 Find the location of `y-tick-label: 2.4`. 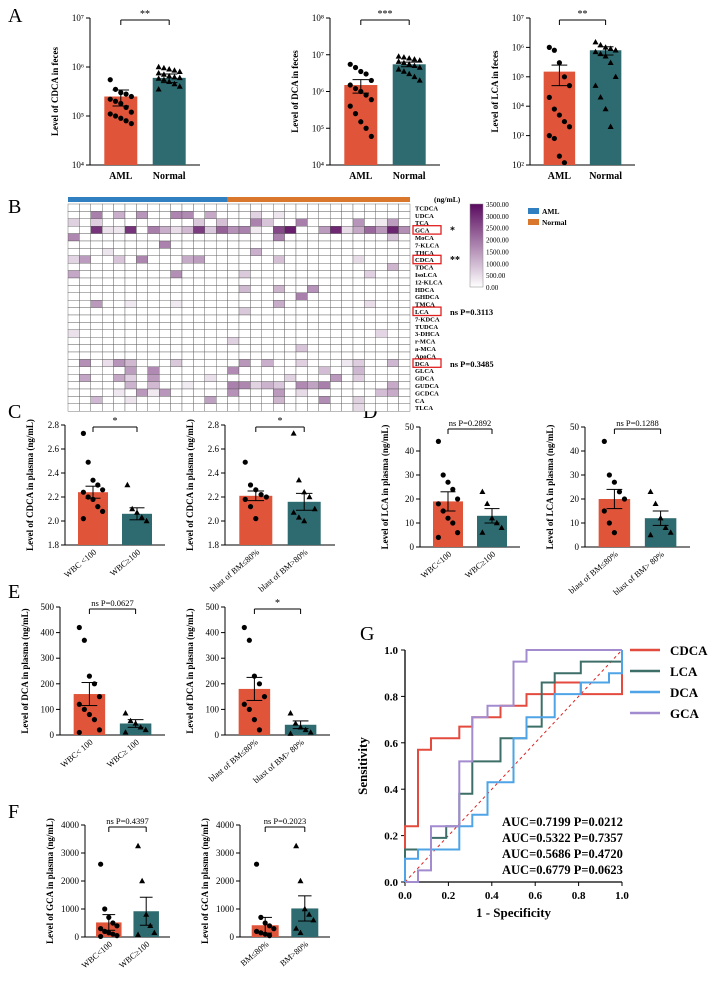

y-tick-label: 2.4 is located at coordinates (214, 473).